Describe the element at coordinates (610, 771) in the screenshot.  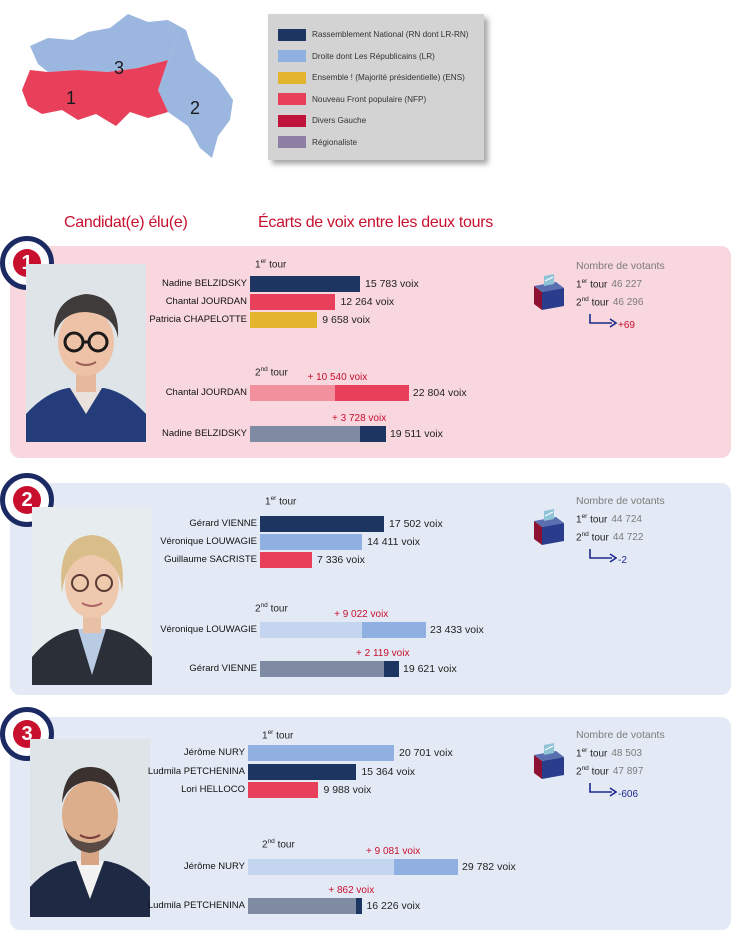
I see `voters-round2: 2nd tour 47 897` at that location.